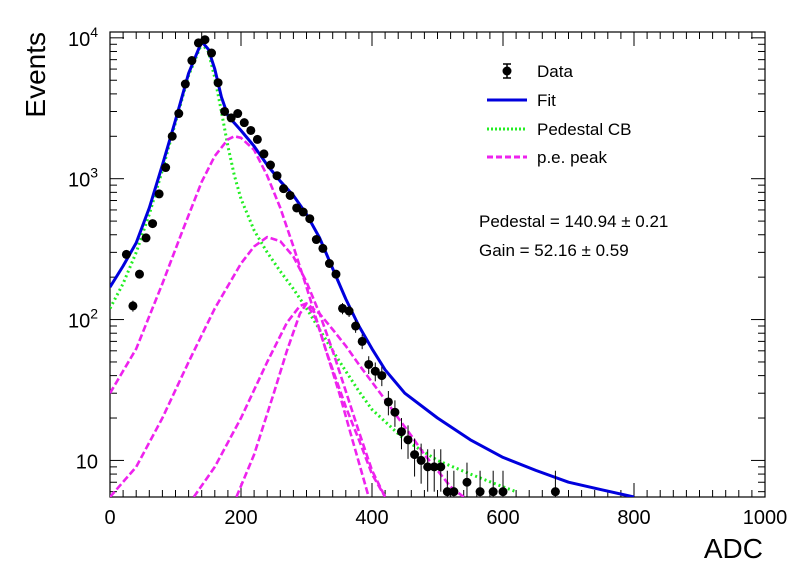  Describe the element at coordinates (559, 114) in the screenshot. I see `legend: Data Fit Pedestal CB p.e. peak` at that location.